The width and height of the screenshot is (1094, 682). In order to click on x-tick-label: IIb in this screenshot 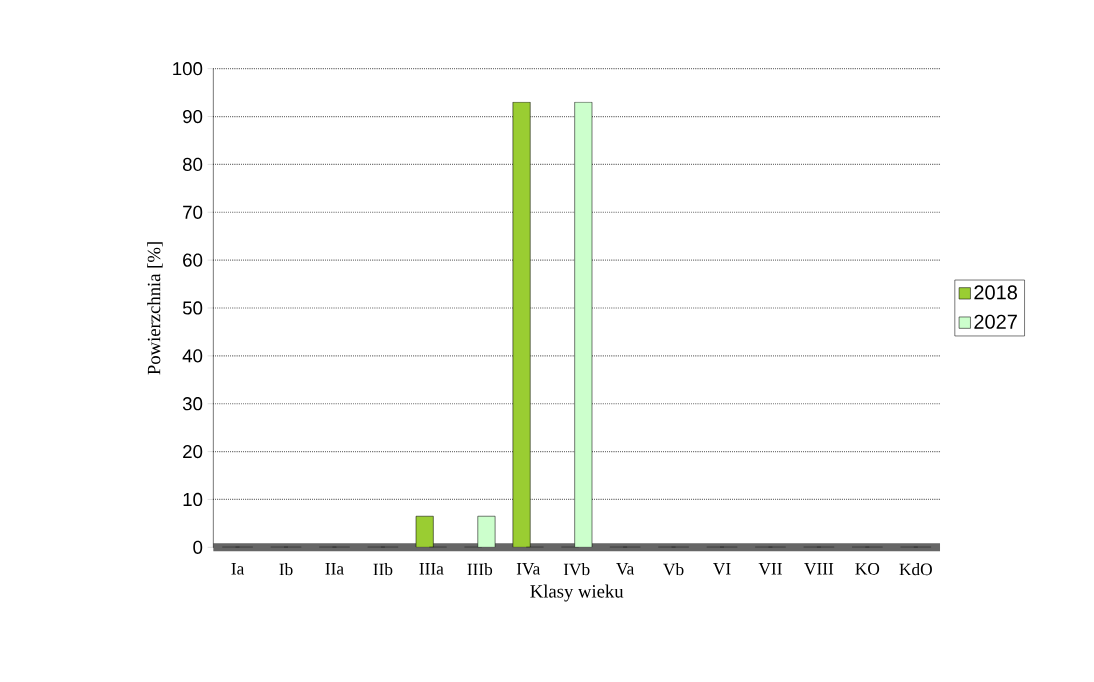, I will do `click(383, 569)`.